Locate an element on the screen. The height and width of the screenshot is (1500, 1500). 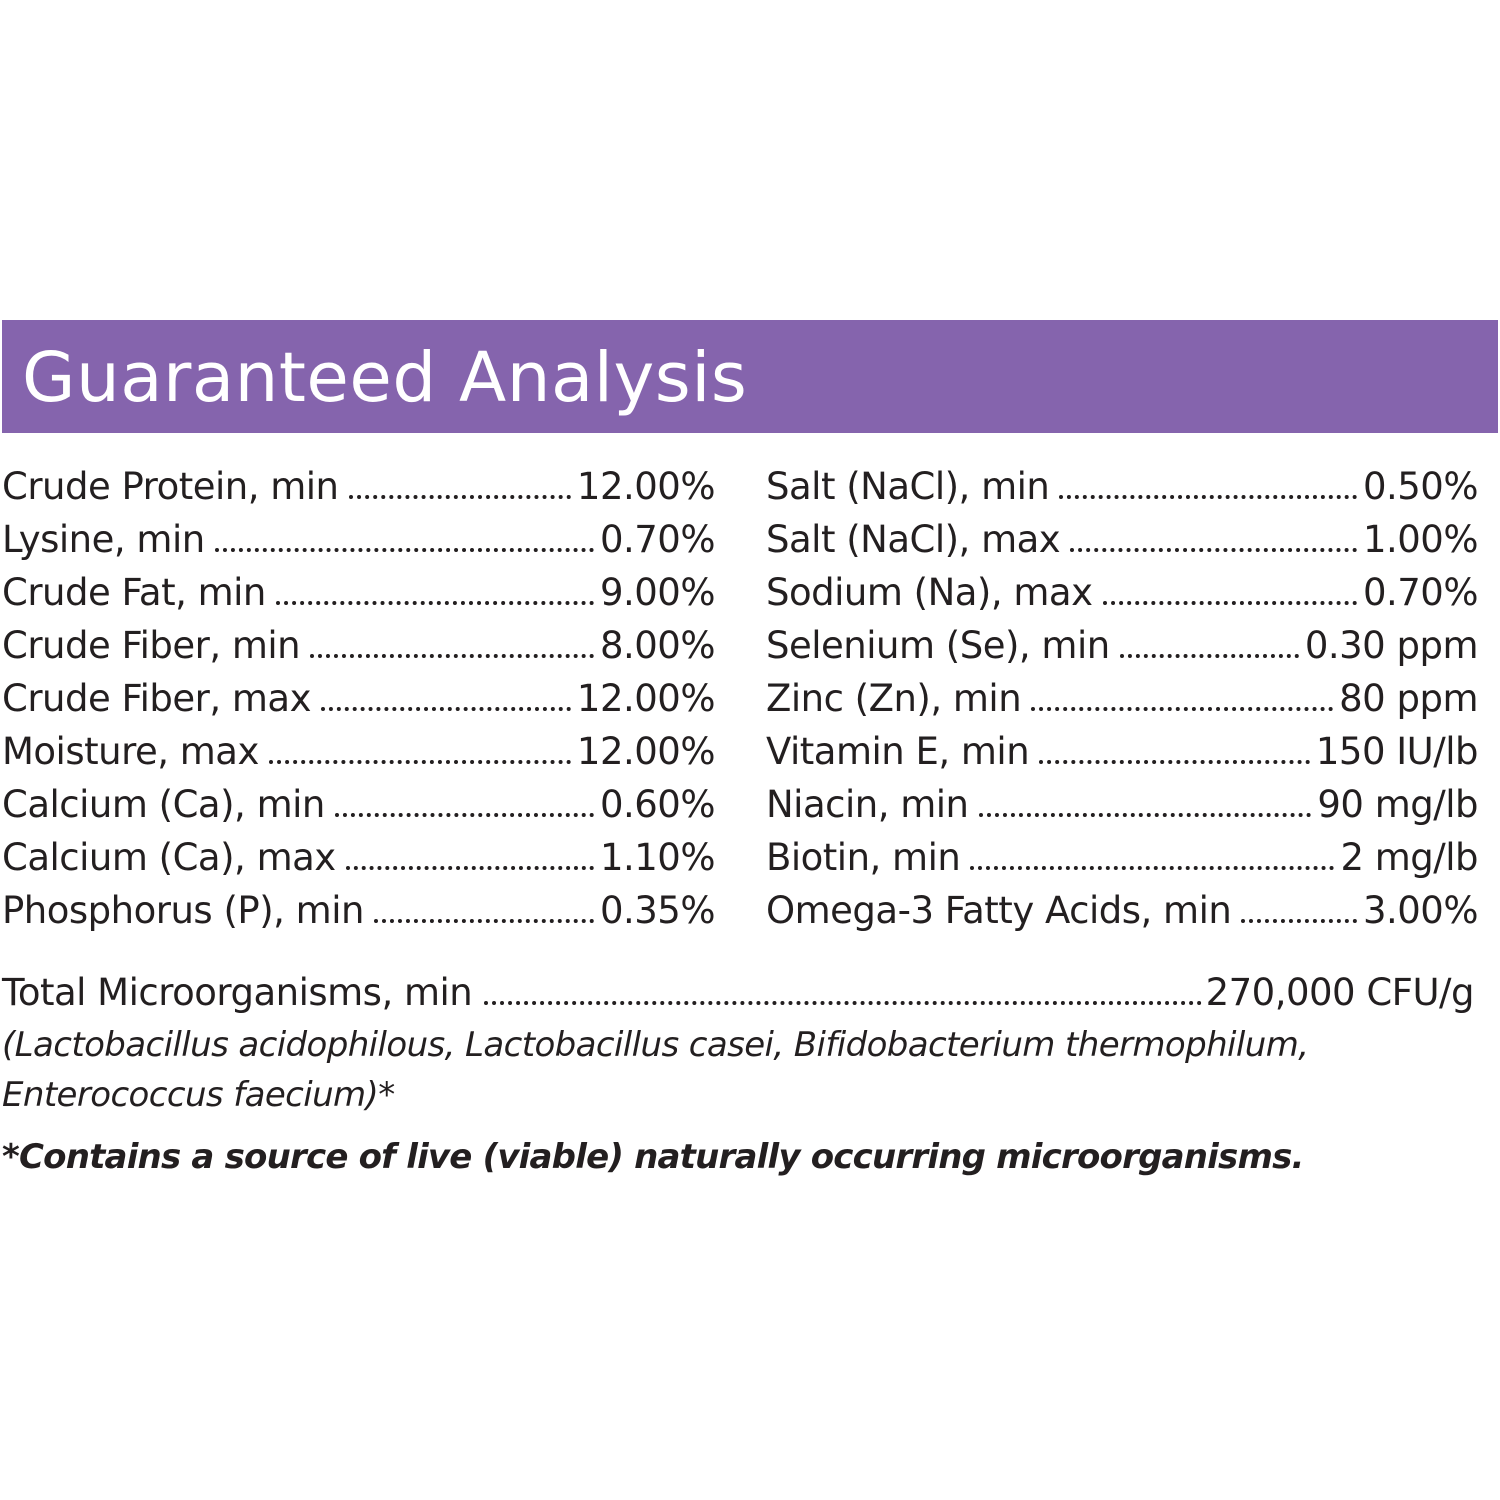
nutrient-value: 150 IU/lb is located at coordinates (1396, 751).